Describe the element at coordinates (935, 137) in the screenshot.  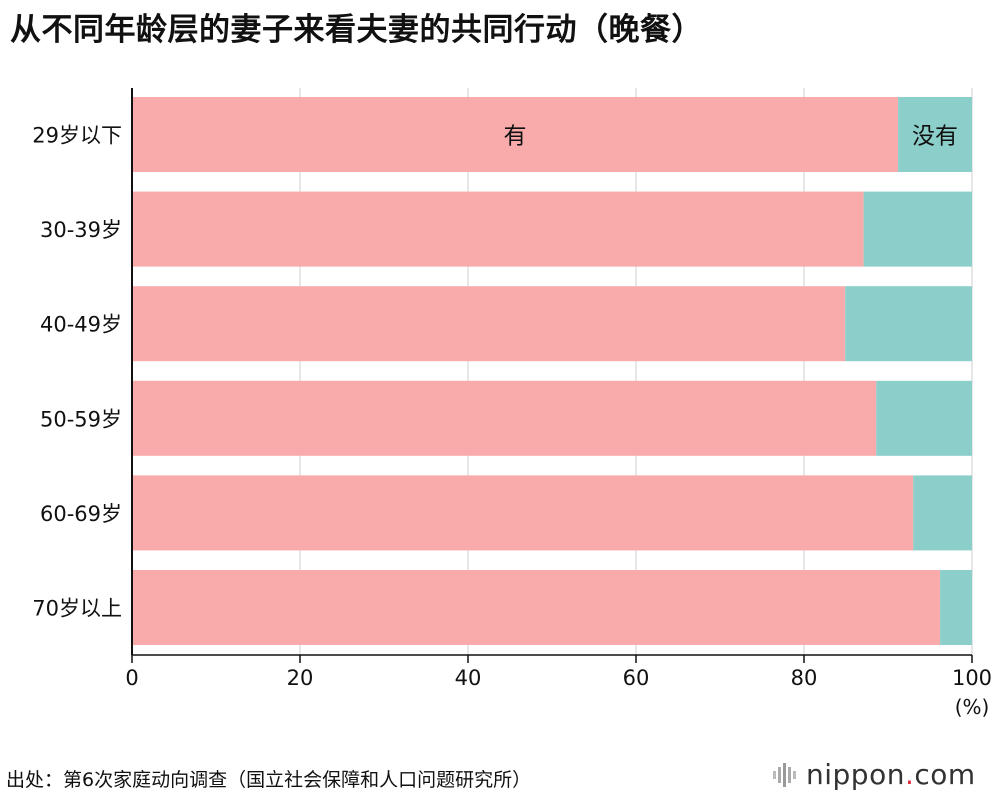
I see `series-label: 没有` at that location.